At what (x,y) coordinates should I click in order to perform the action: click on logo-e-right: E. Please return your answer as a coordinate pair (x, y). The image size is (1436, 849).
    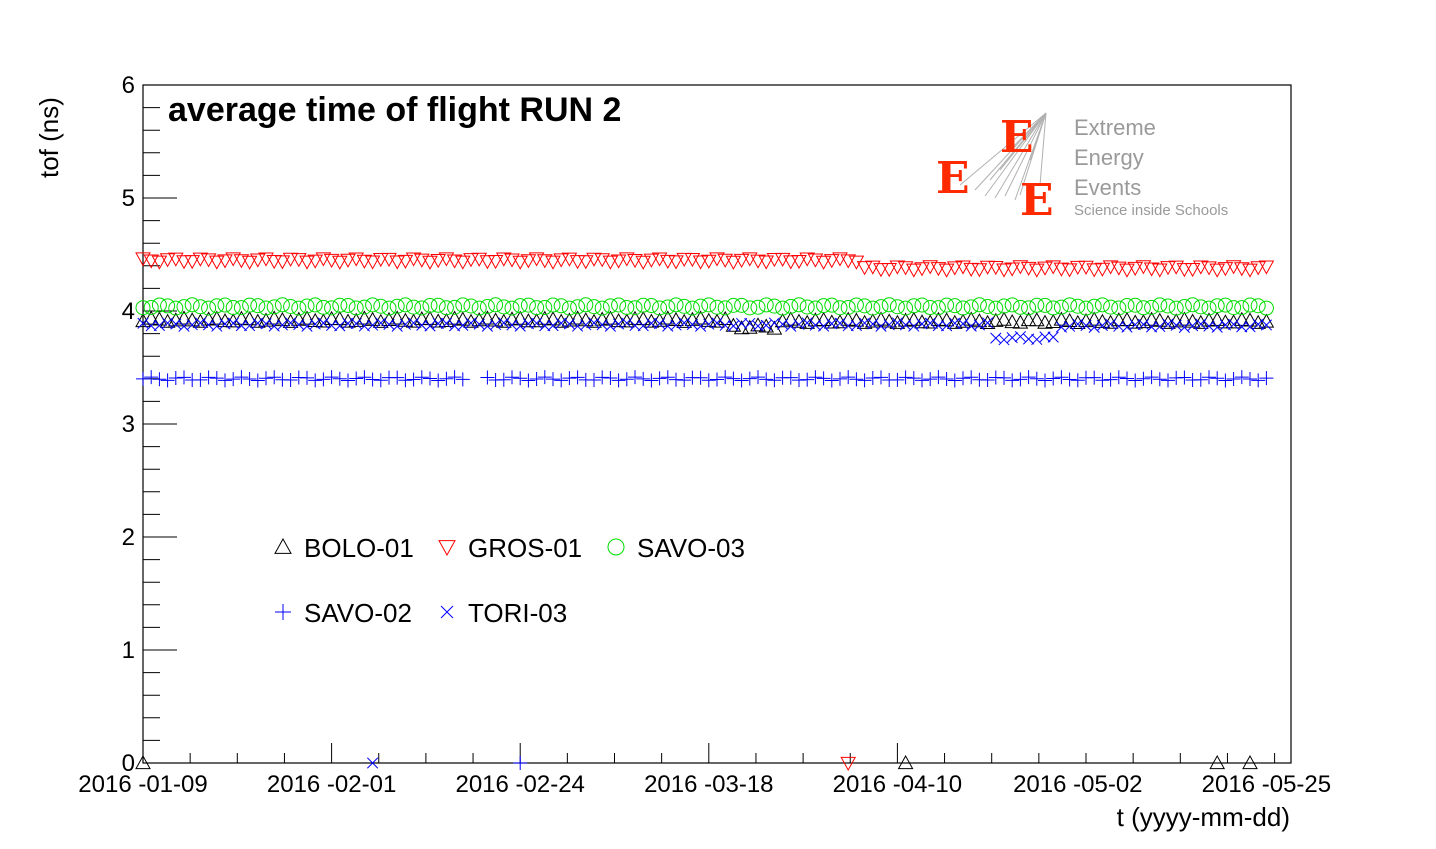
    Looking at the image, I should click on (1037, 200).